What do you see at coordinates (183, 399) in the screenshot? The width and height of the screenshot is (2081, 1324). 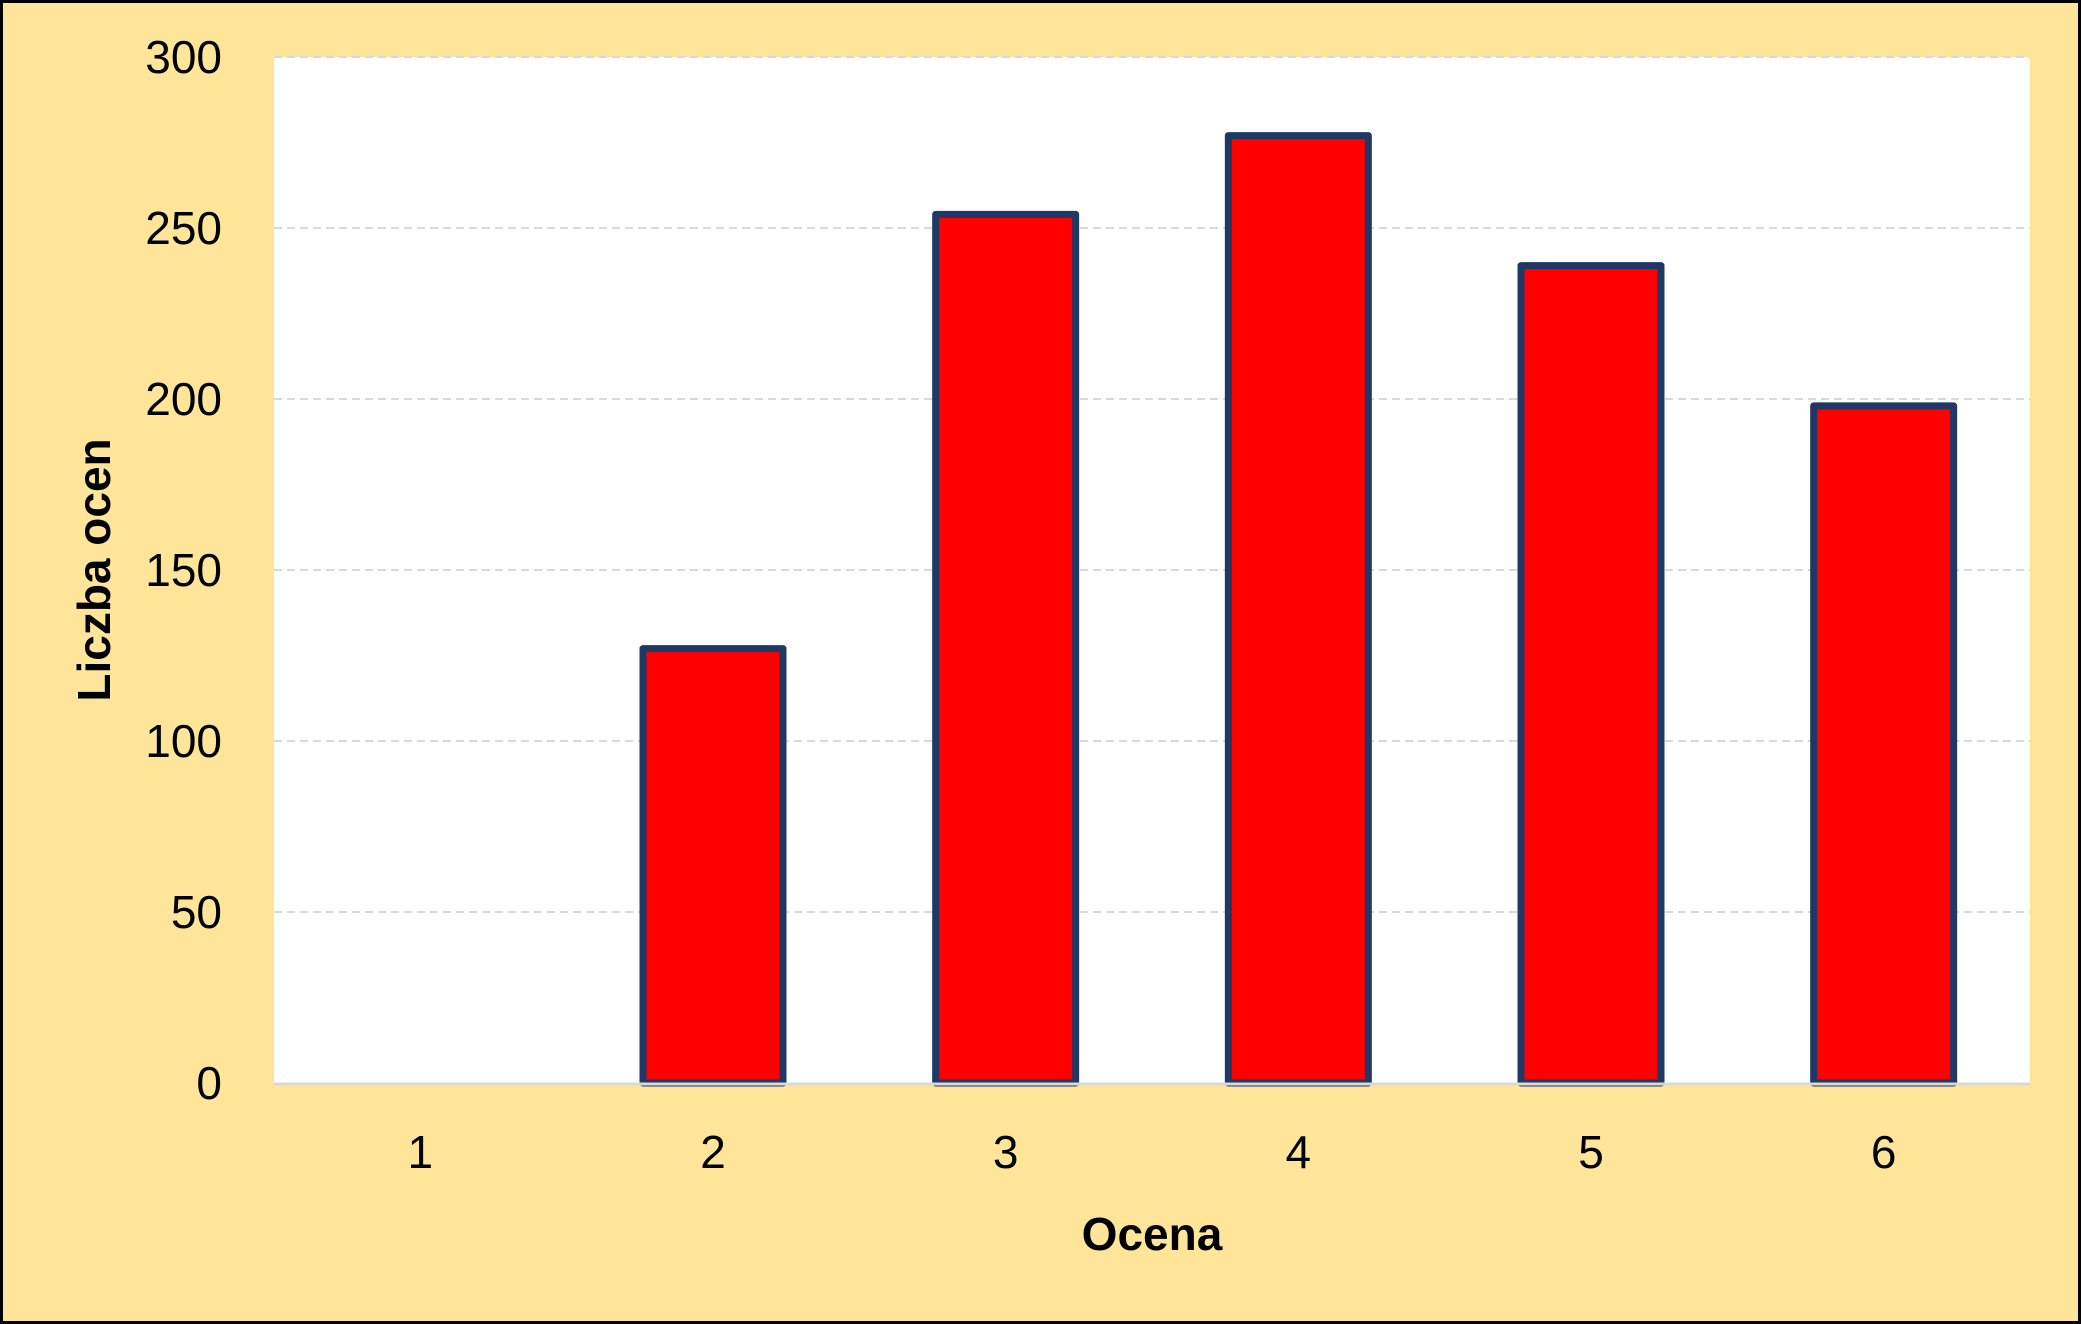 I see `y-tick-label: 200` at bounding box center [183, 399].